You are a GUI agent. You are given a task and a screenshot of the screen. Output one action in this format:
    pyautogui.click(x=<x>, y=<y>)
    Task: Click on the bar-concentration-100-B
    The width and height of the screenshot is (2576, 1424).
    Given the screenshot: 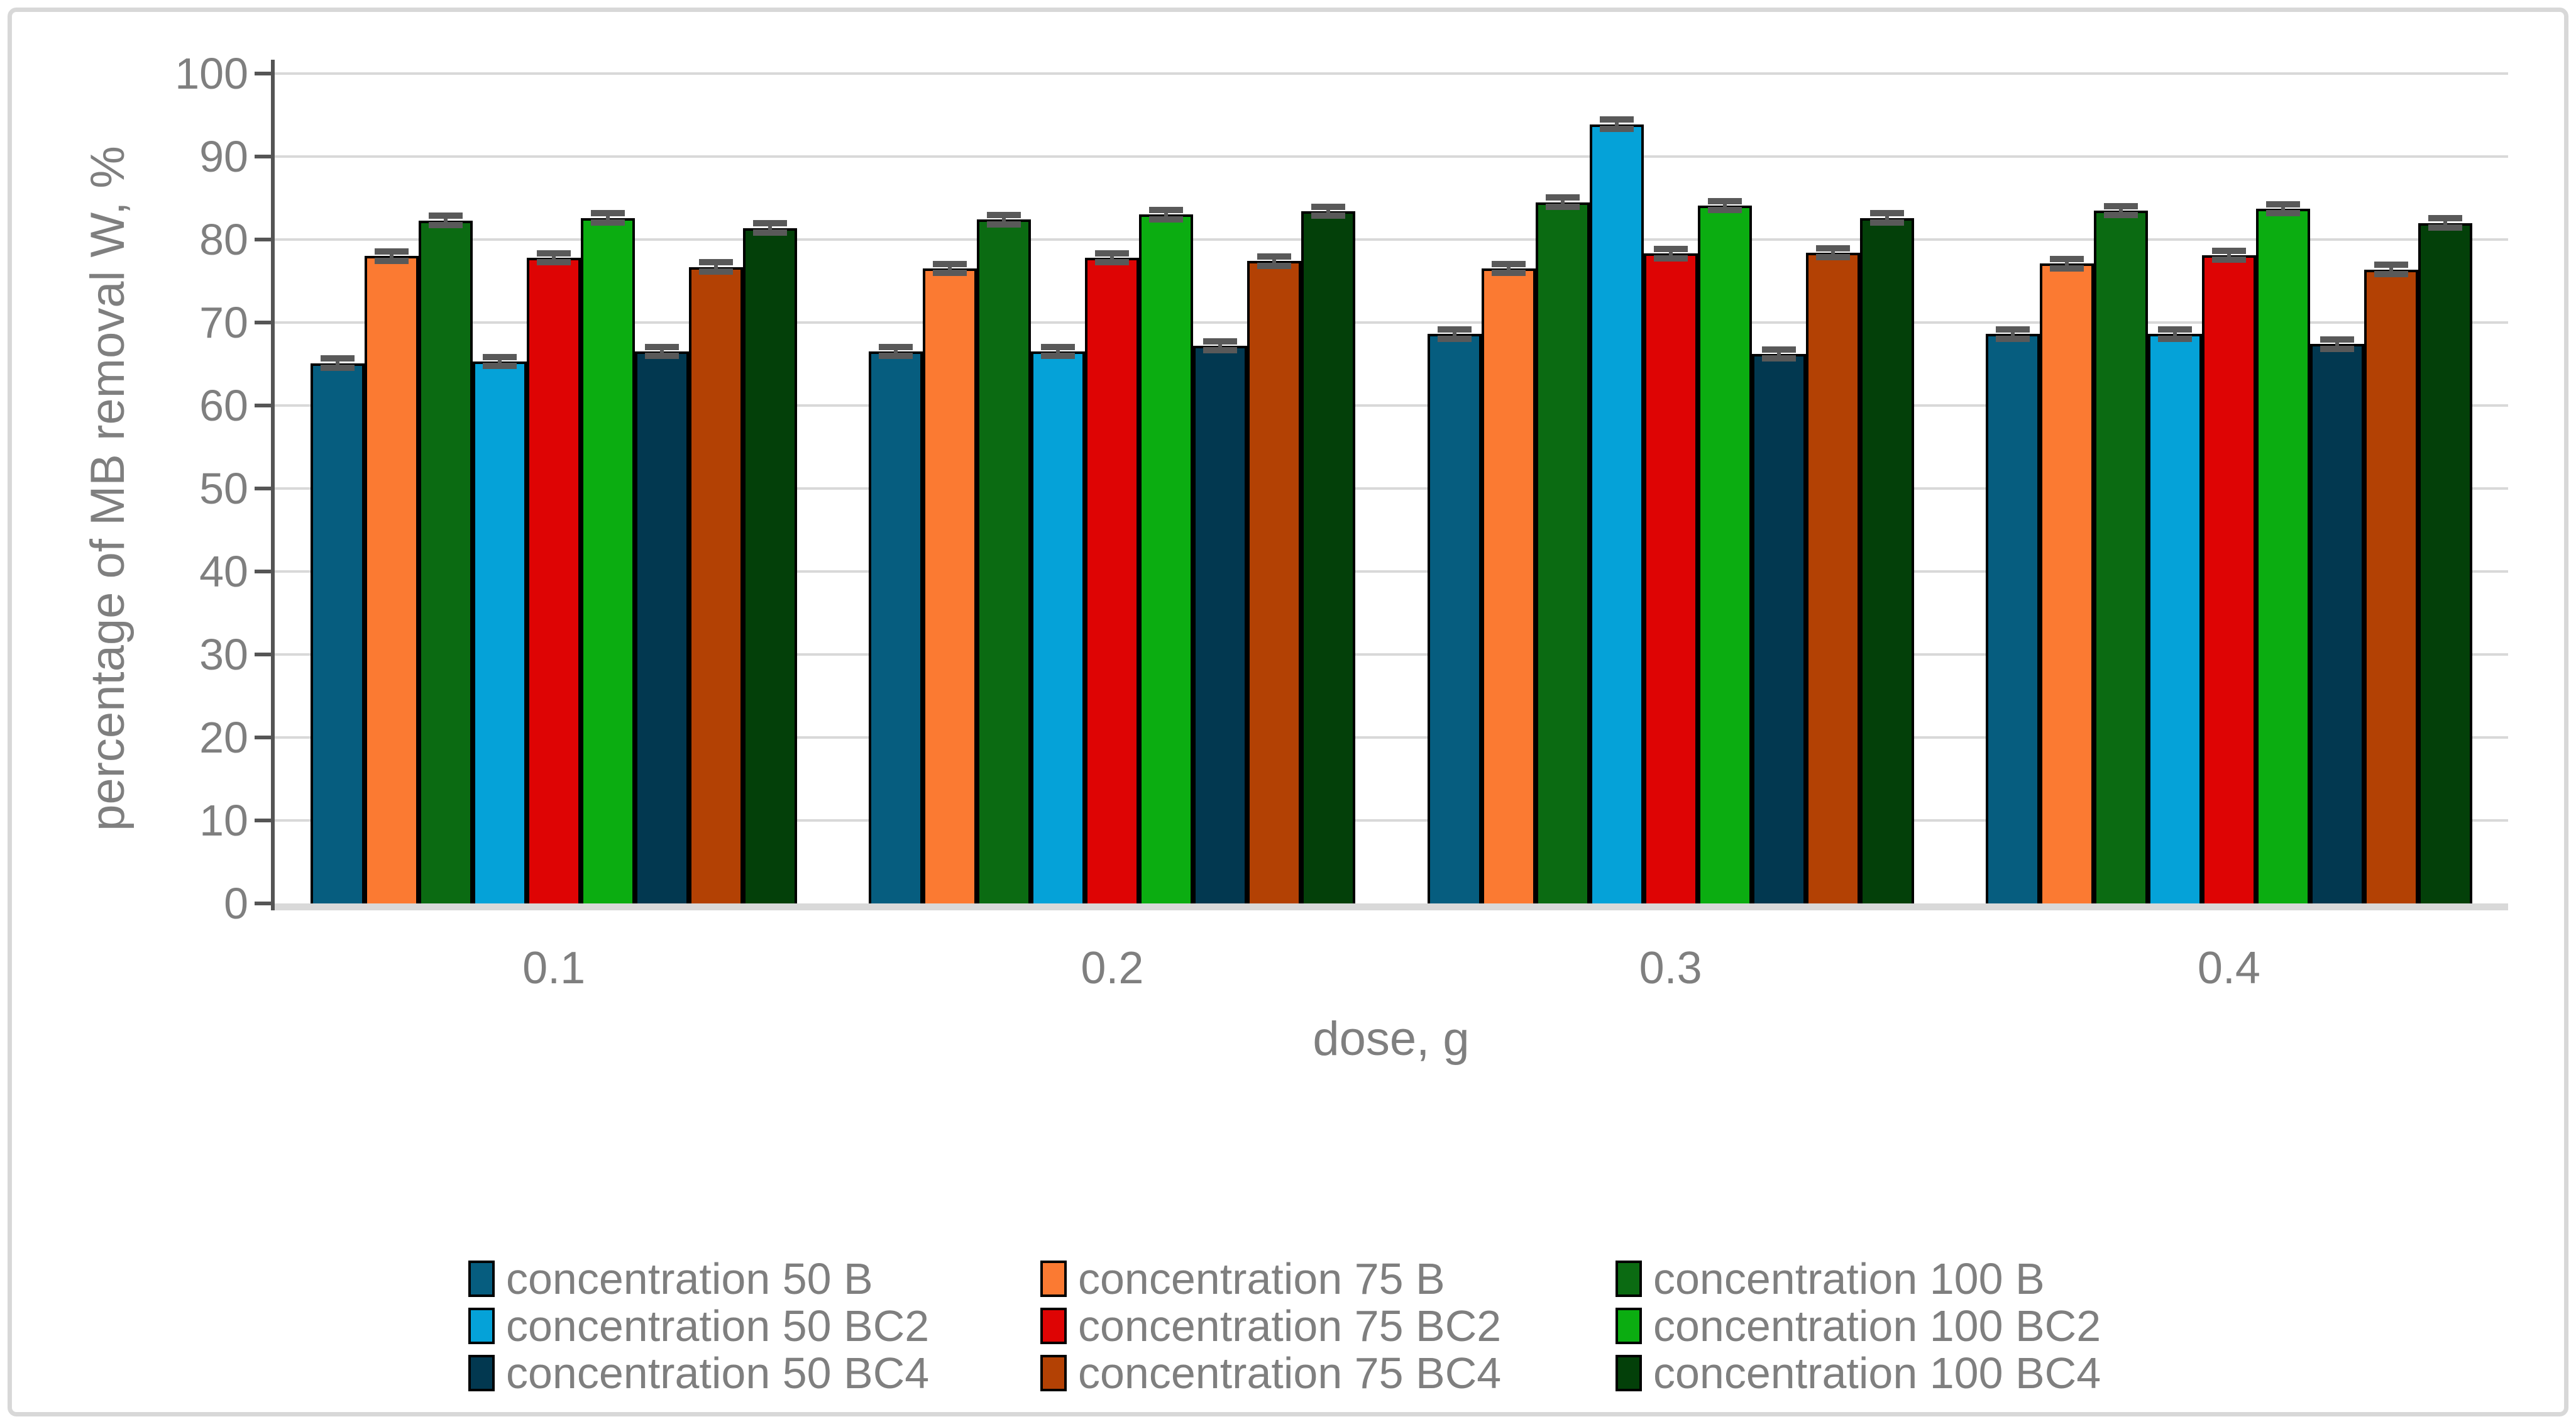 What is the action you would take?
    pyautogui.click(x=1004, y=561)
    